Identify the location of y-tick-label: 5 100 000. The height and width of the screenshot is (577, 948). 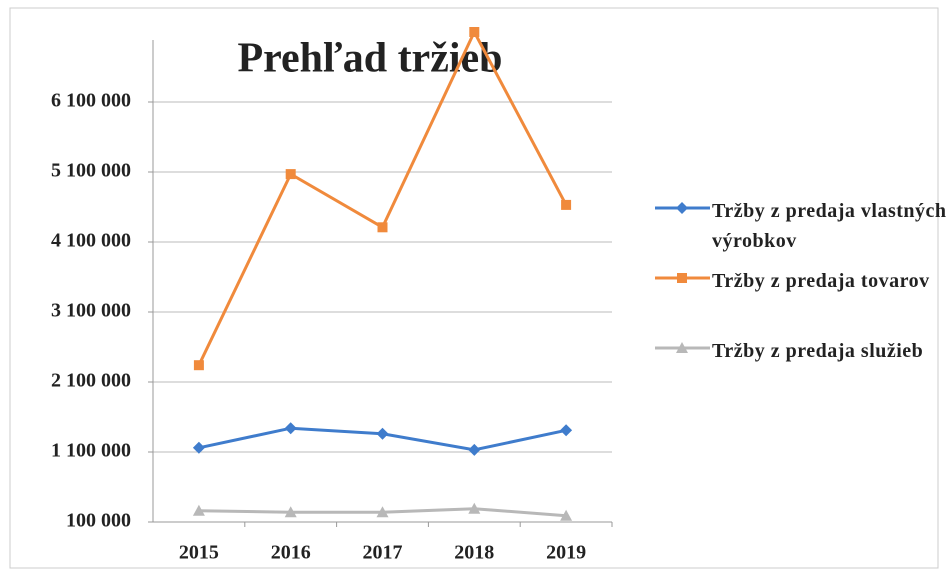
(91, 171).